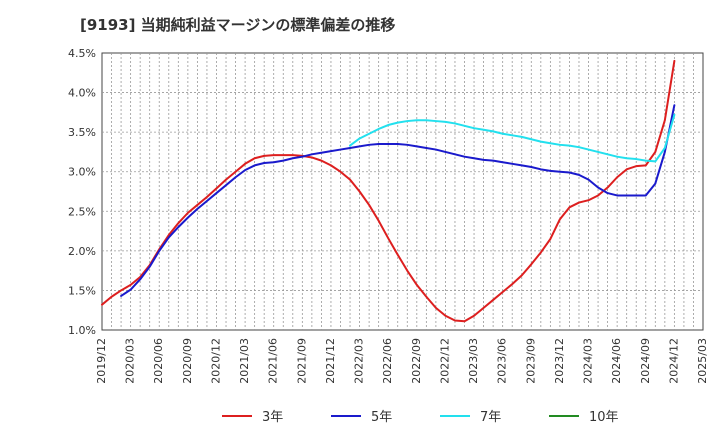 The image size is (720, 440). Describe the element at coordinates (215, 361) in the screenshot. I see `x-tick-label: 2020/12` at that location.